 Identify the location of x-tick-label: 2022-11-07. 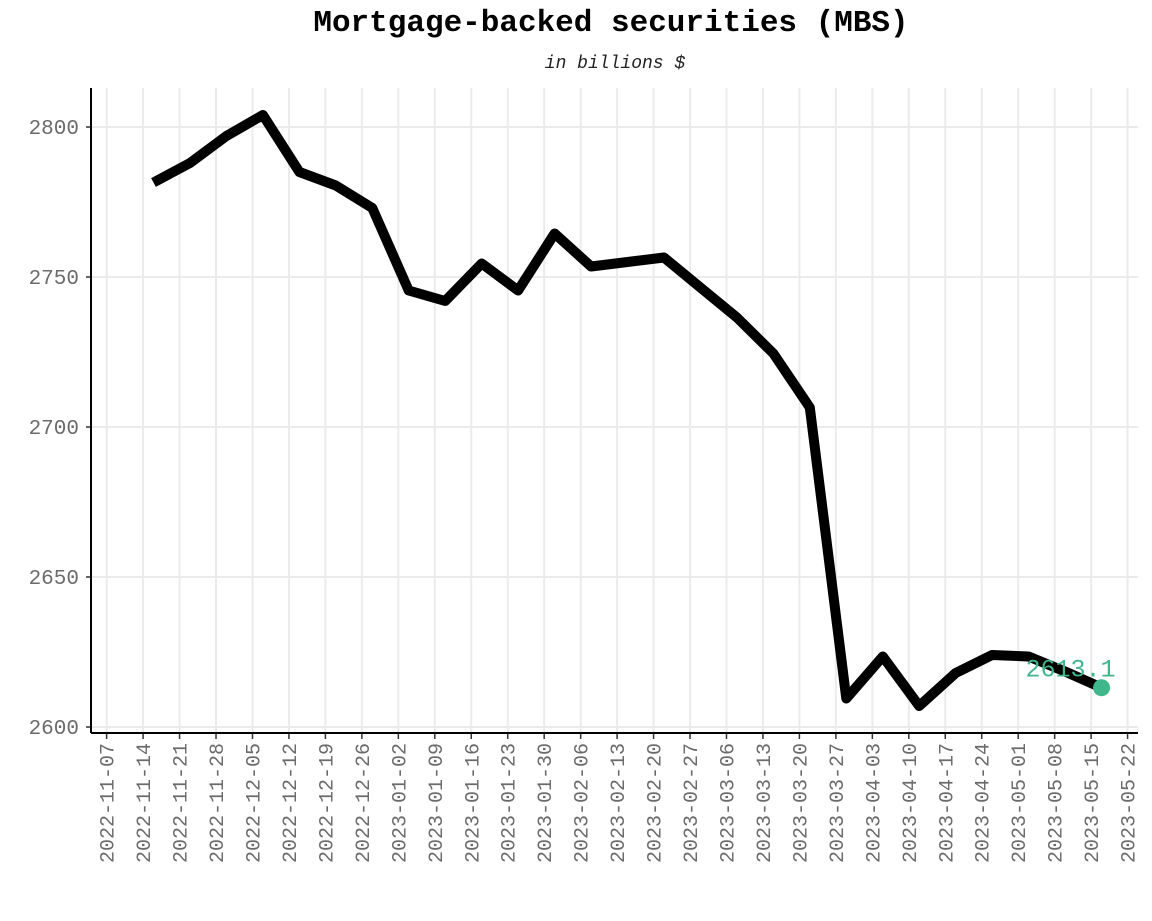
(109, 803).